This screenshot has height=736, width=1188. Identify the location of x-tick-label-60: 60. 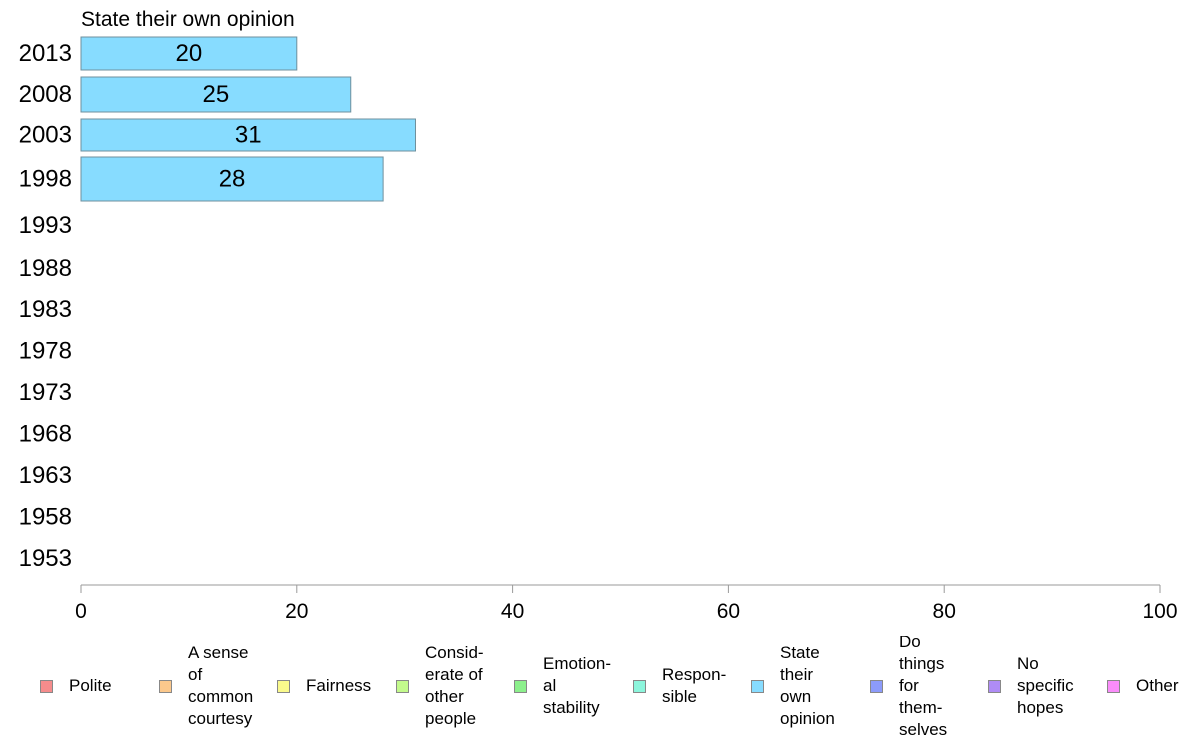
(728, 611).